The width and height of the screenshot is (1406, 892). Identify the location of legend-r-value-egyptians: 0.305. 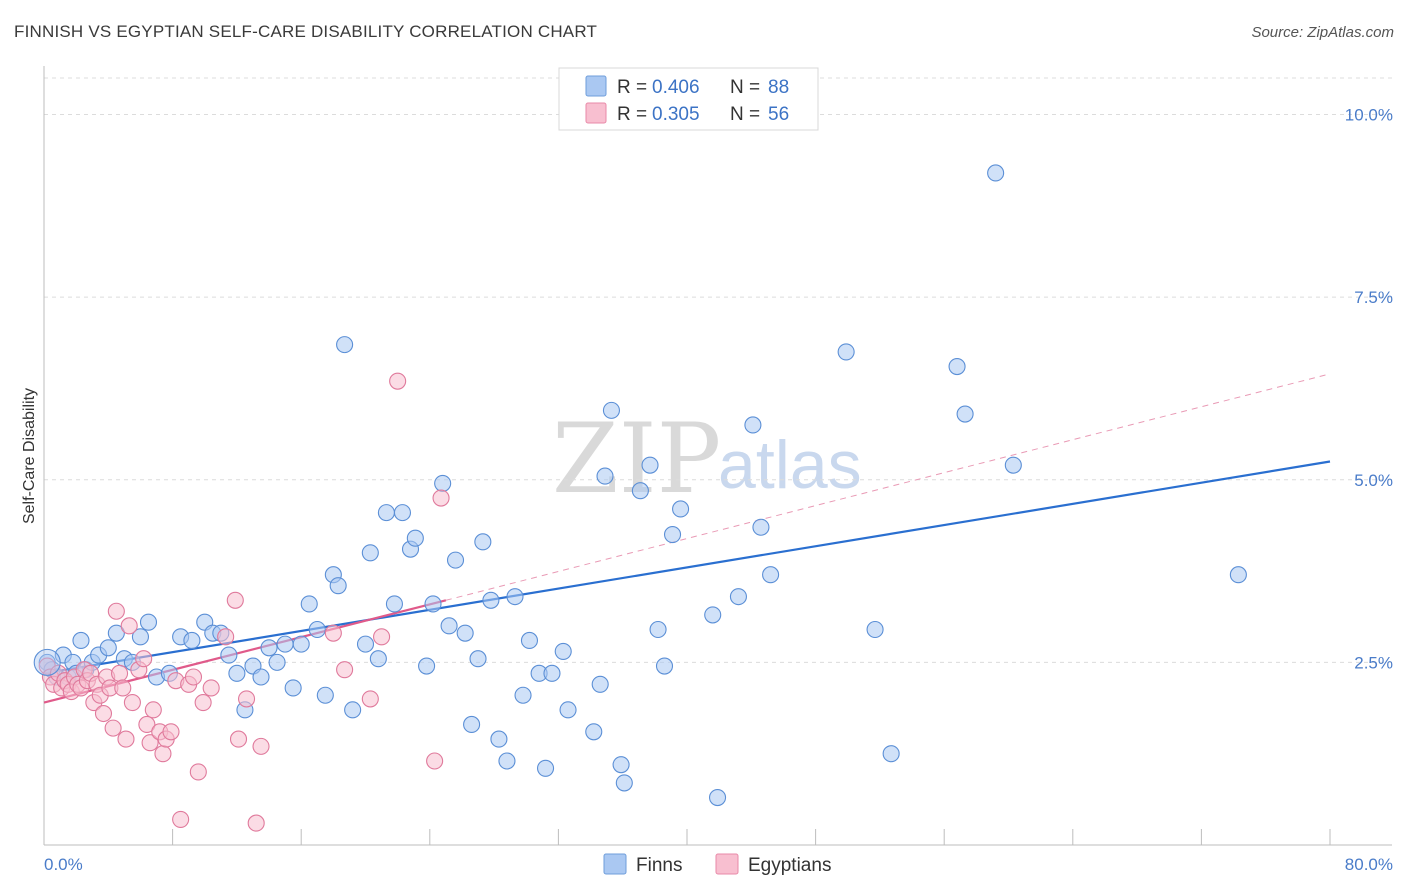
(676, 114).